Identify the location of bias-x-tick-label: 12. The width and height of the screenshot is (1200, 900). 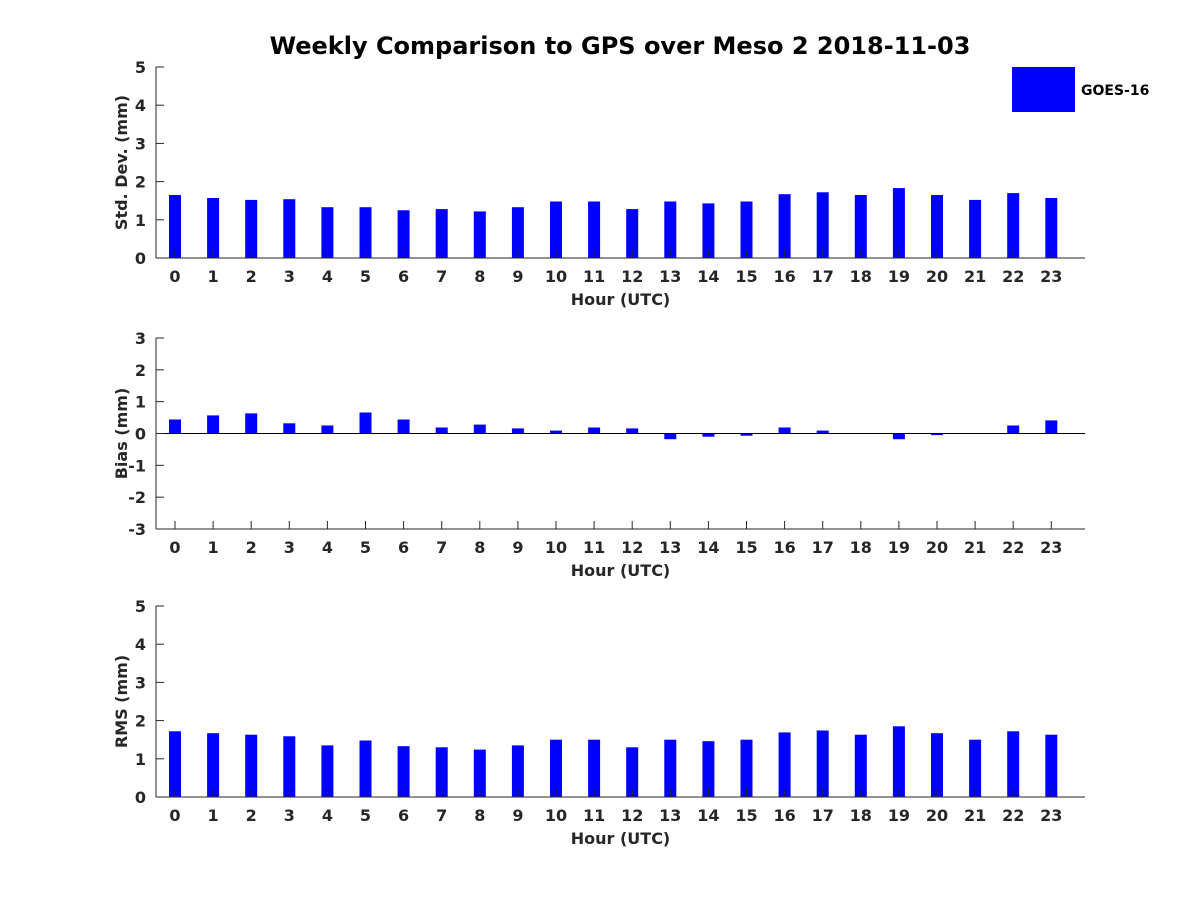
(632, 547).